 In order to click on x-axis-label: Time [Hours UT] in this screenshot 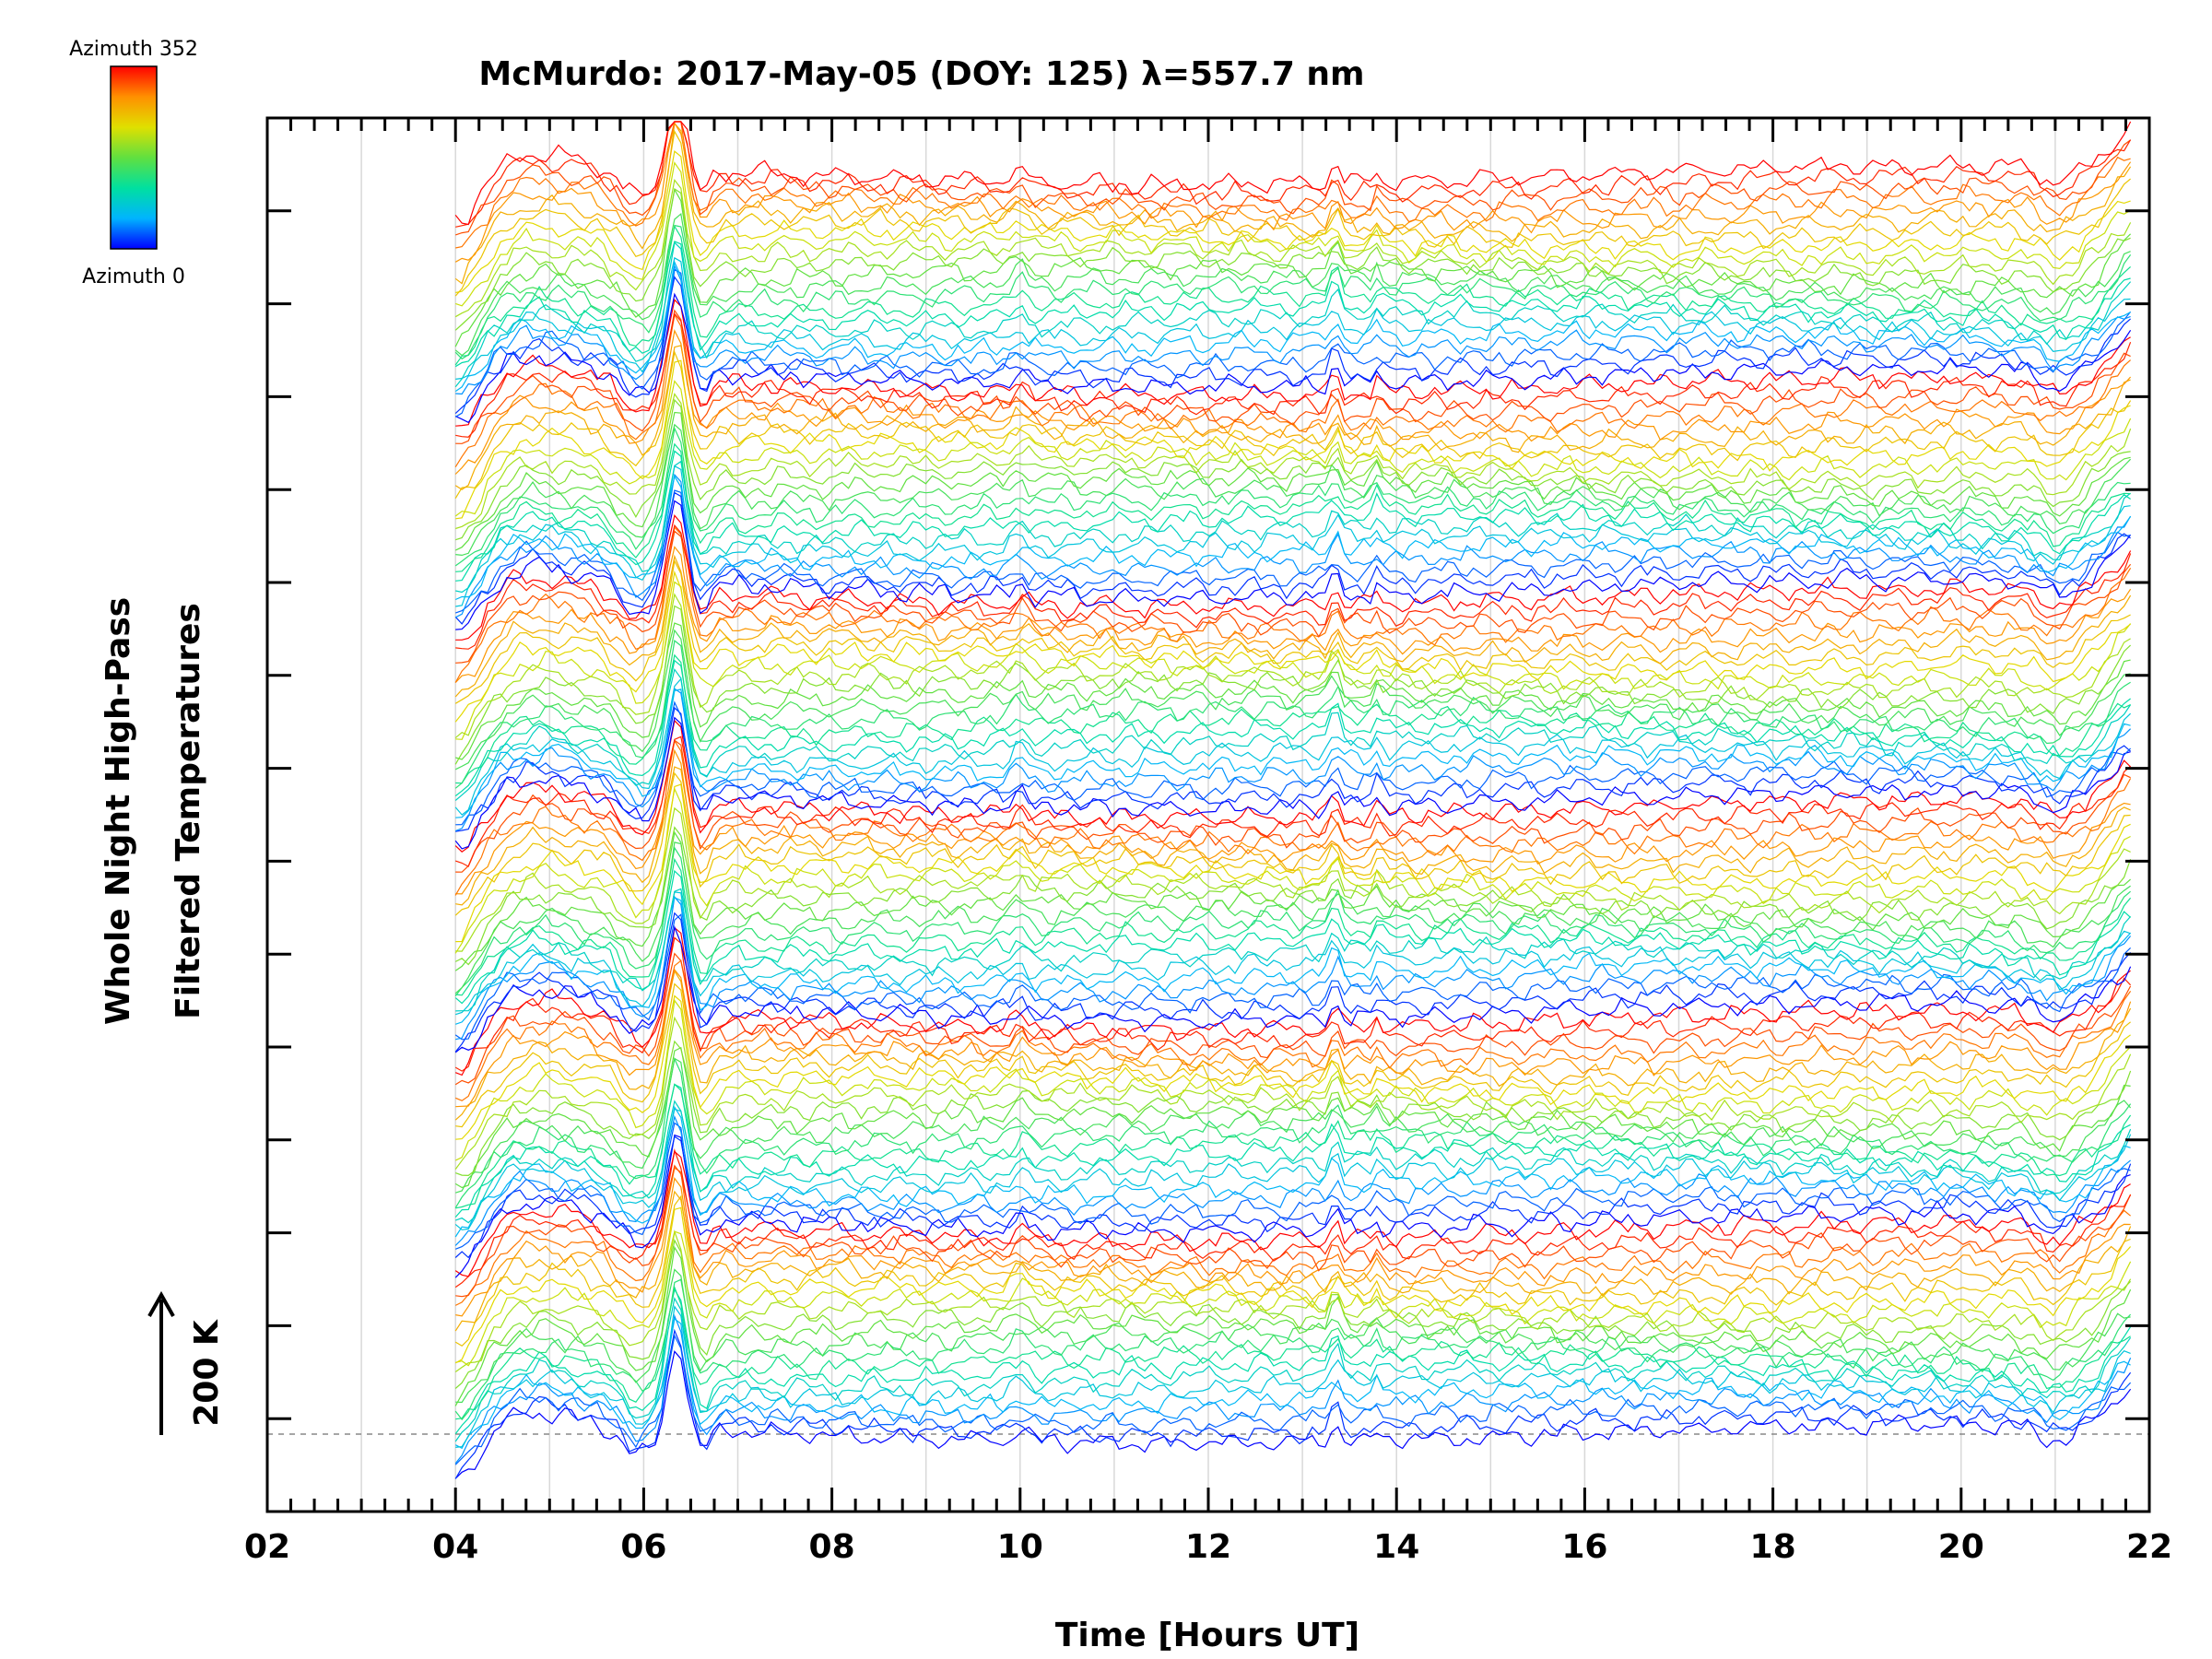, I will do `click(1207, 1635)`.